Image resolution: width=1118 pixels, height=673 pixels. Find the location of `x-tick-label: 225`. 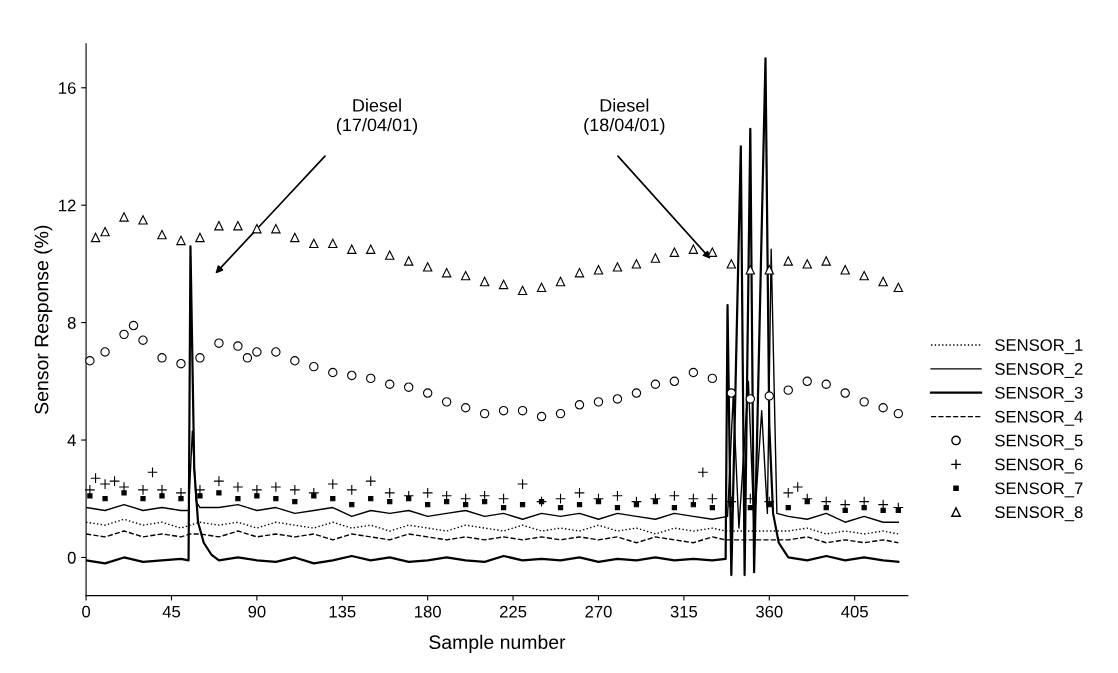

x-tick-label: 225 is located at coordinates (513, 611).